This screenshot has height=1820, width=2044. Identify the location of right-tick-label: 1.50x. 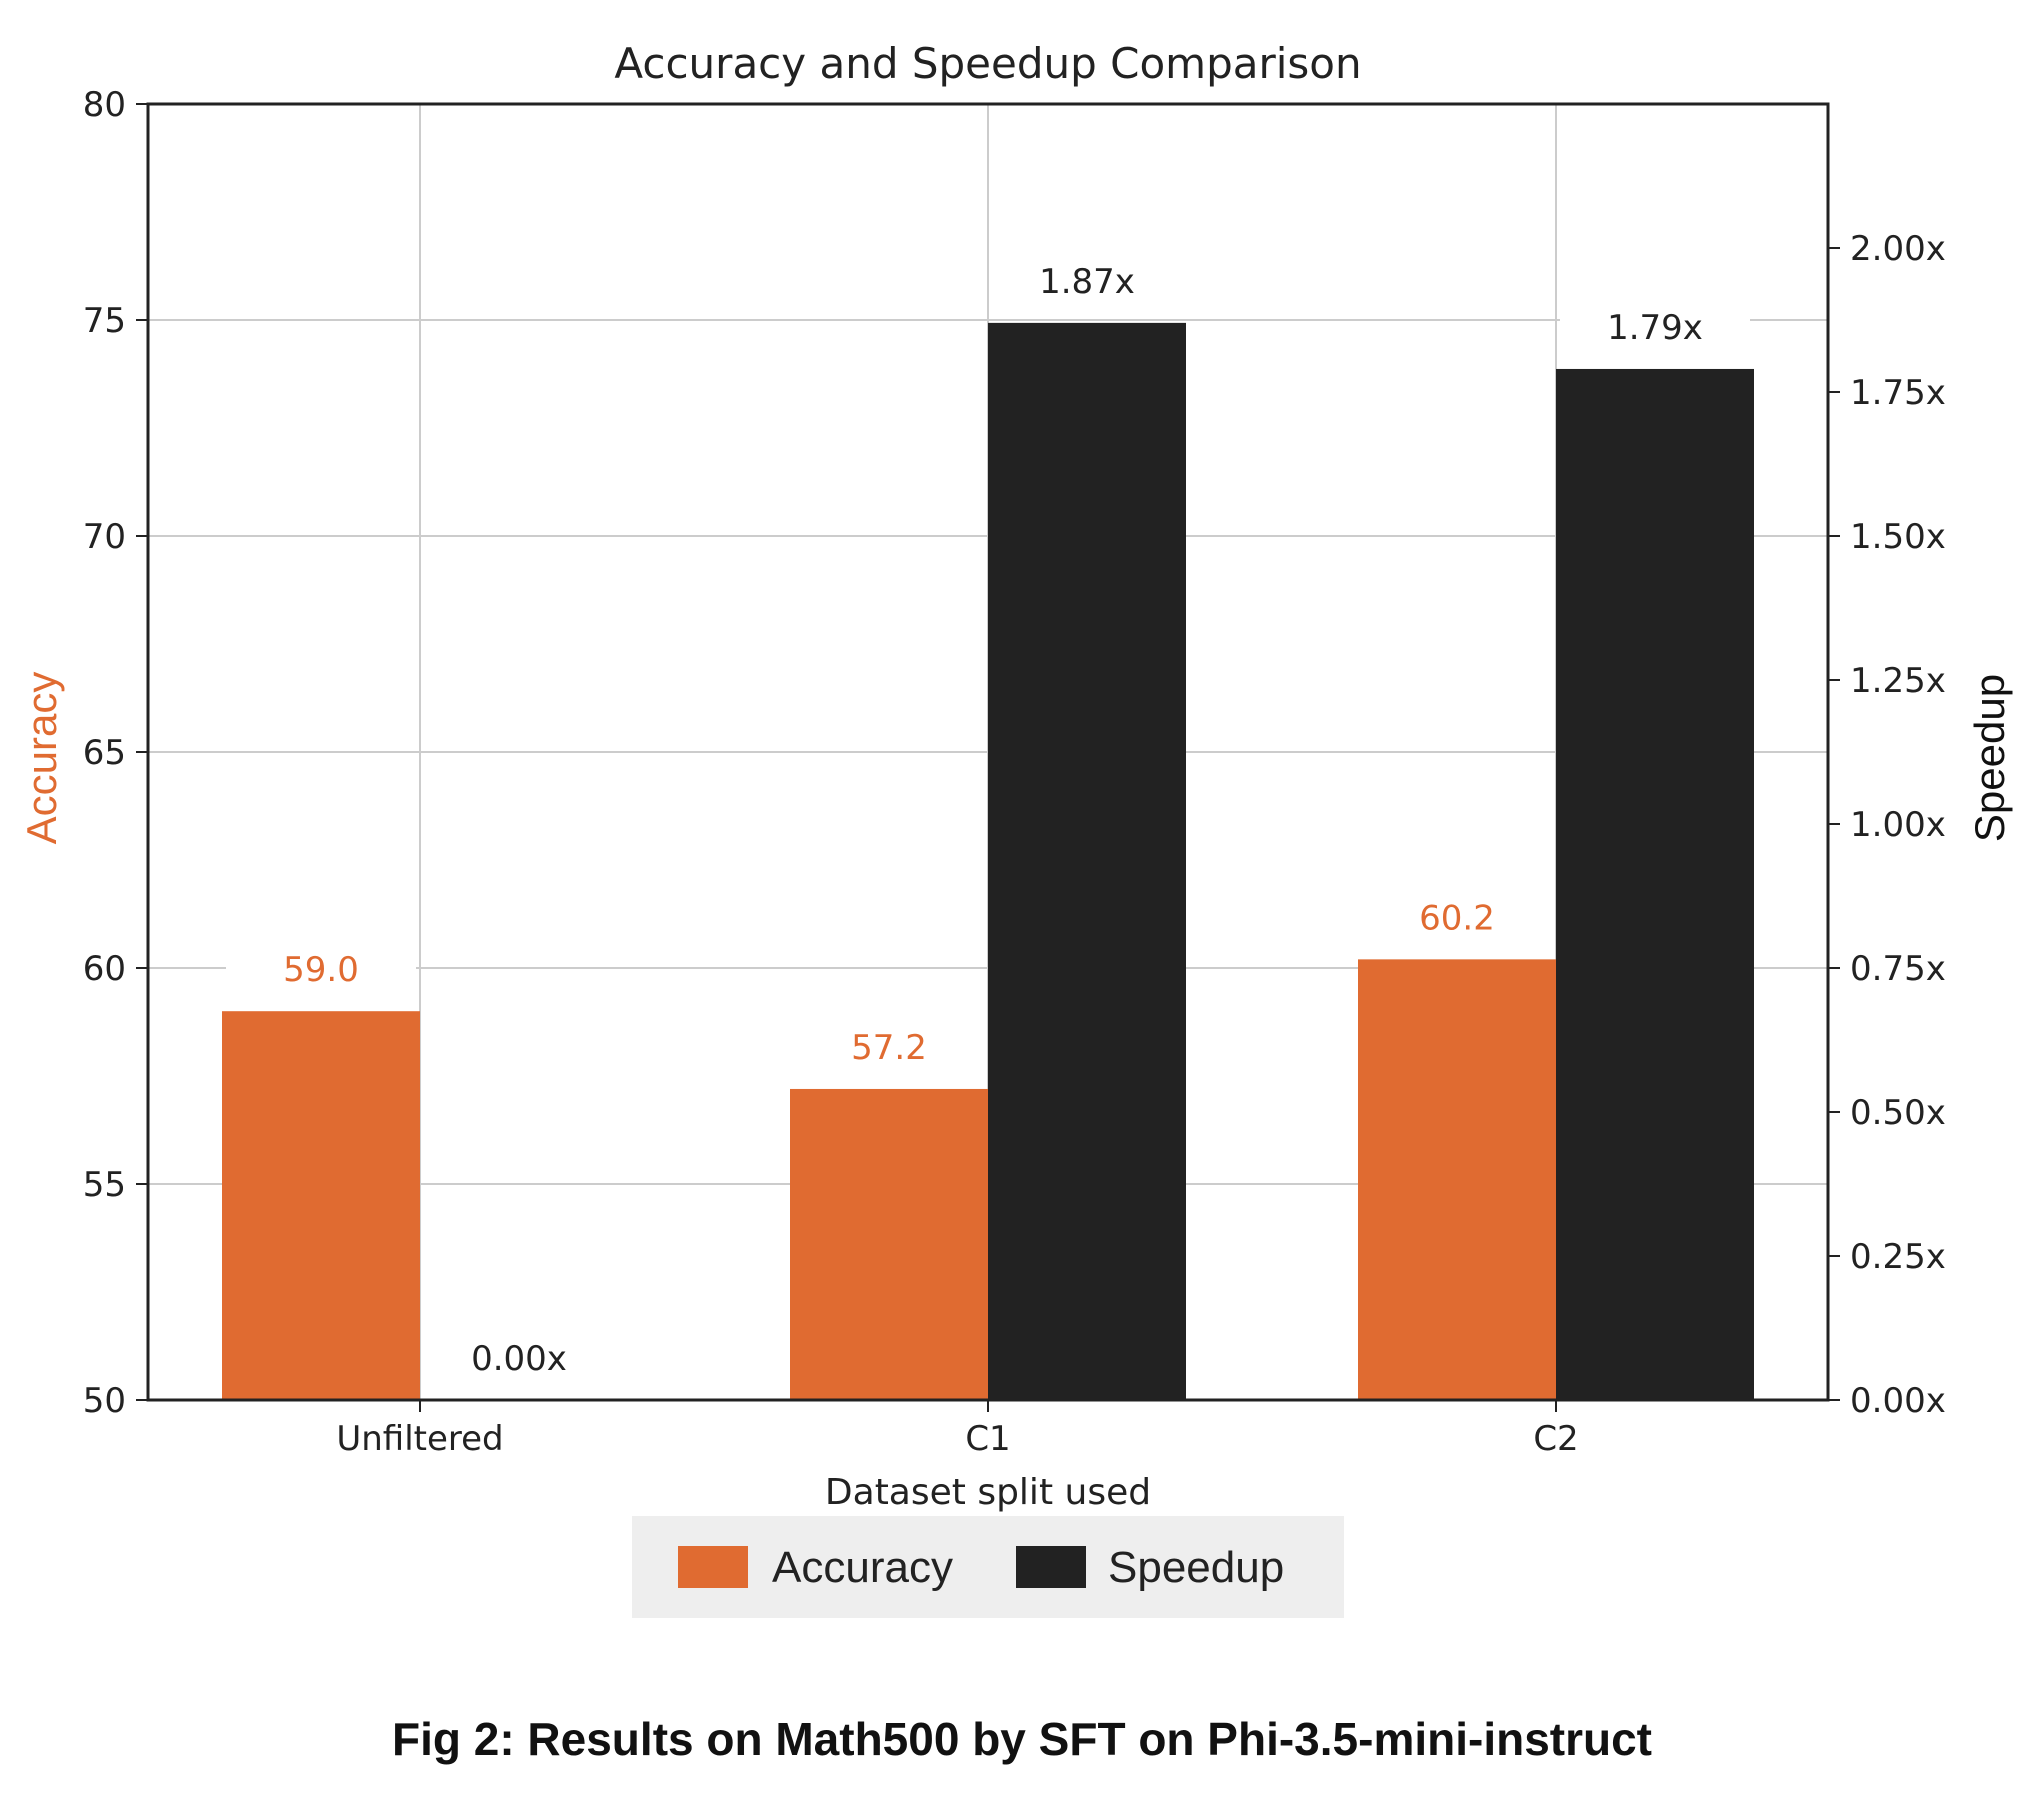
(1898, 537).